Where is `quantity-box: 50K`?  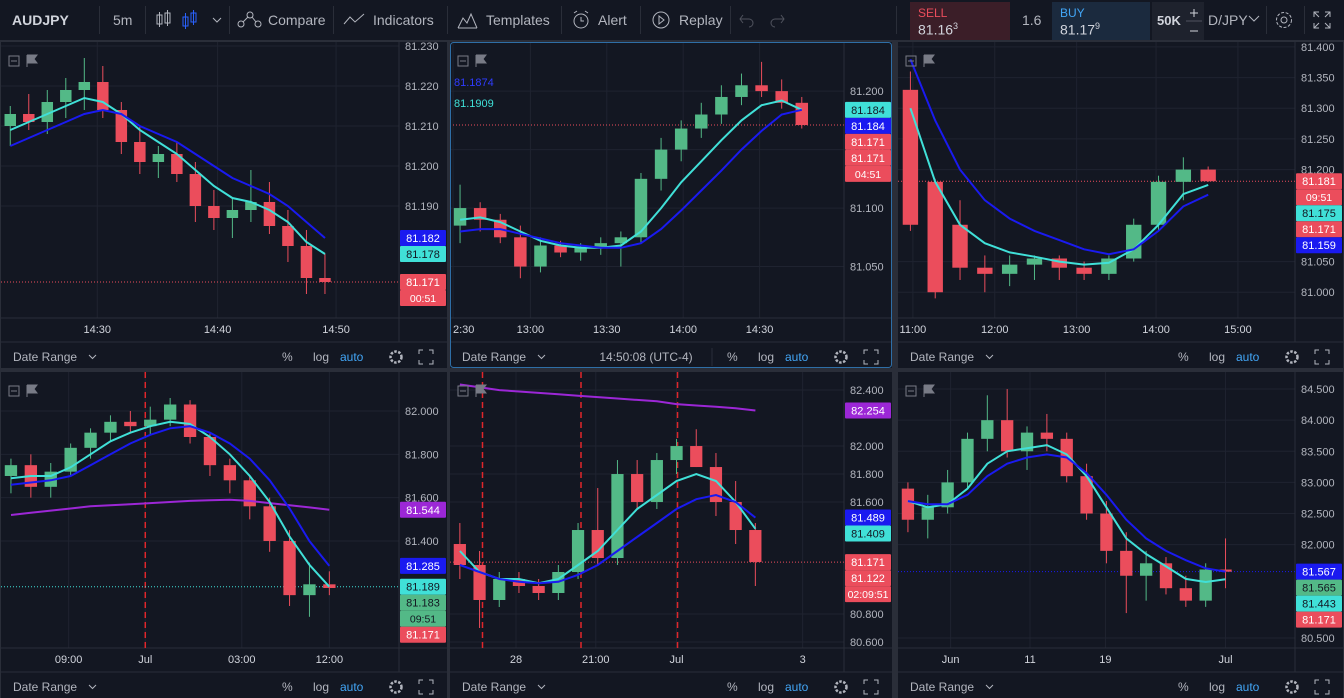 quantity-box: 50K is located at coordinates (1178, 21).